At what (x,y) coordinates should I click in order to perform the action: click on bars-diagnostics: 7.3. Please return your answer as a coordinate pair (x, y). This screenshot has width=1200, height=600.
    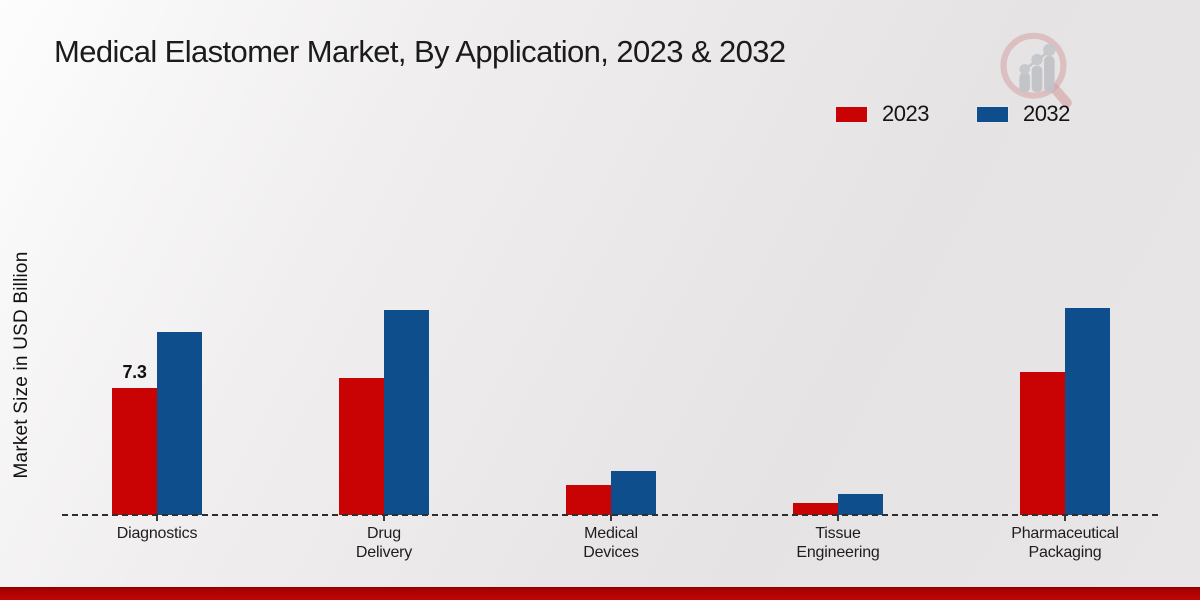
    Looking at the image, I should click on (157, 410).